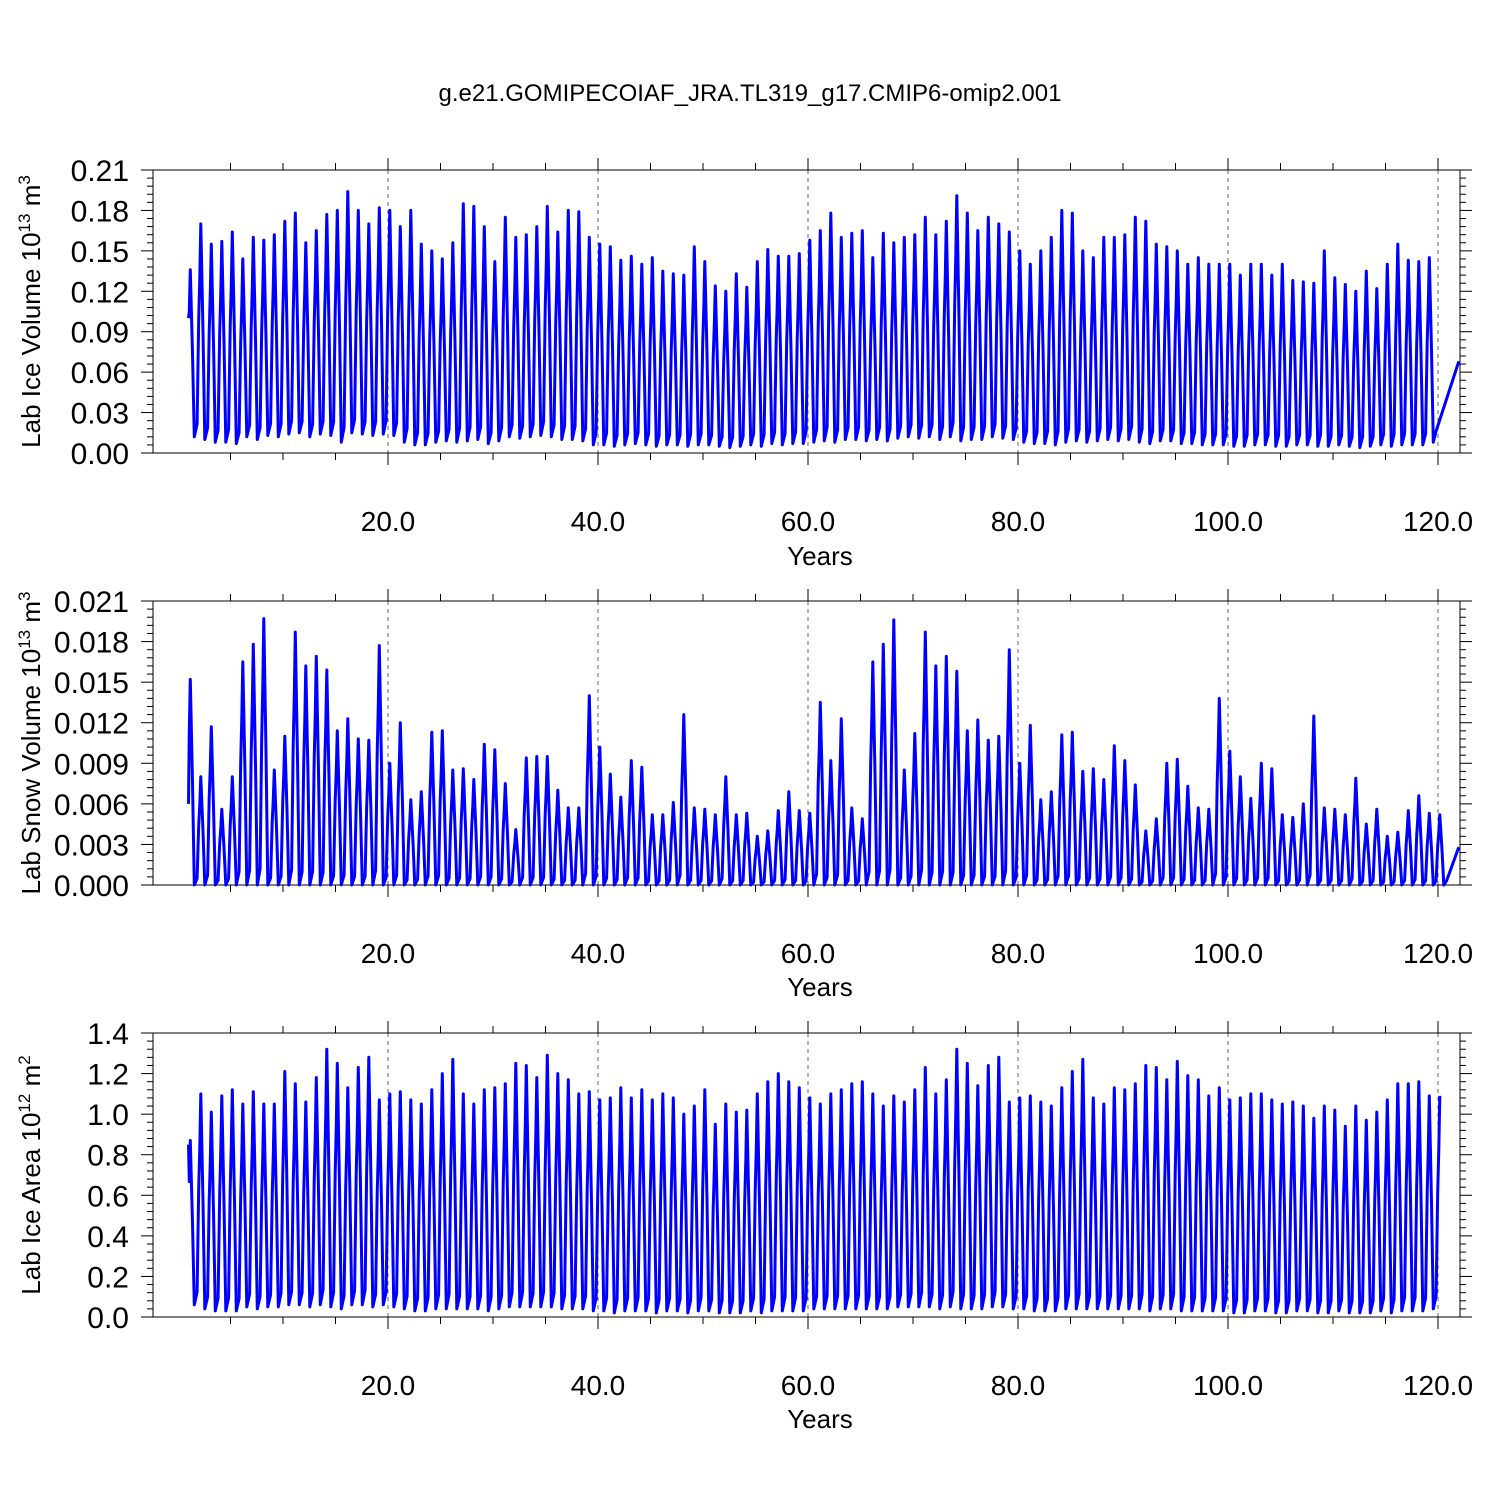 This screenshot has height=1500, width=1500. Describe the element at coordinates (100, 292) in the screenshot. I see `y-tick-label: 0.12` at that location.